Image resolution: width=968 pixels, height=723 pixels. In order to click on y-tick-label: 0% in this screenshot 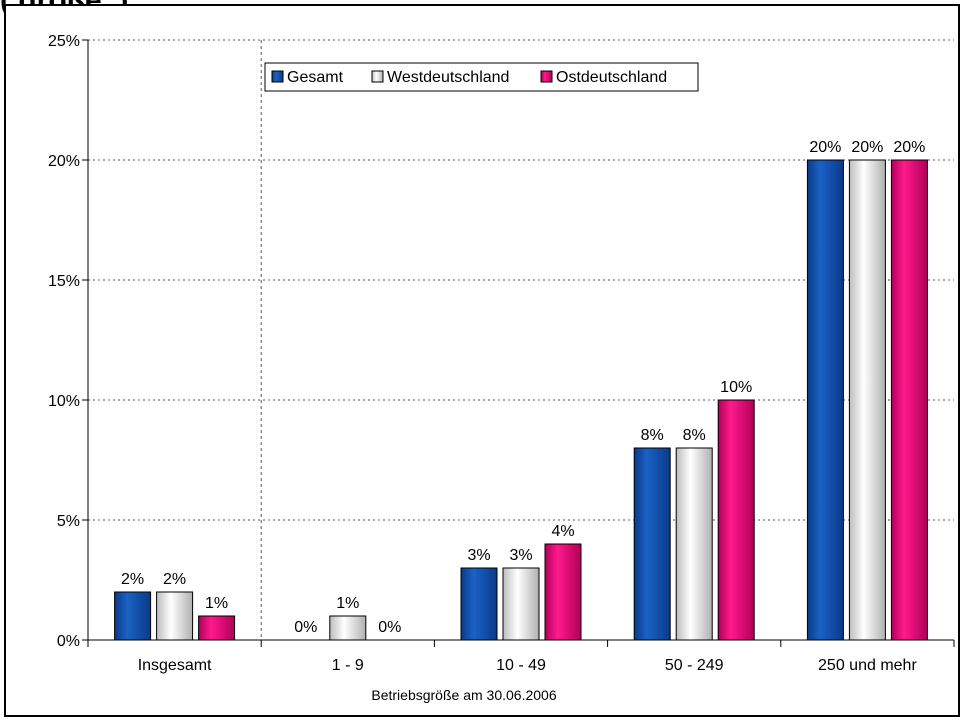, I will do `click(68, 641)`.